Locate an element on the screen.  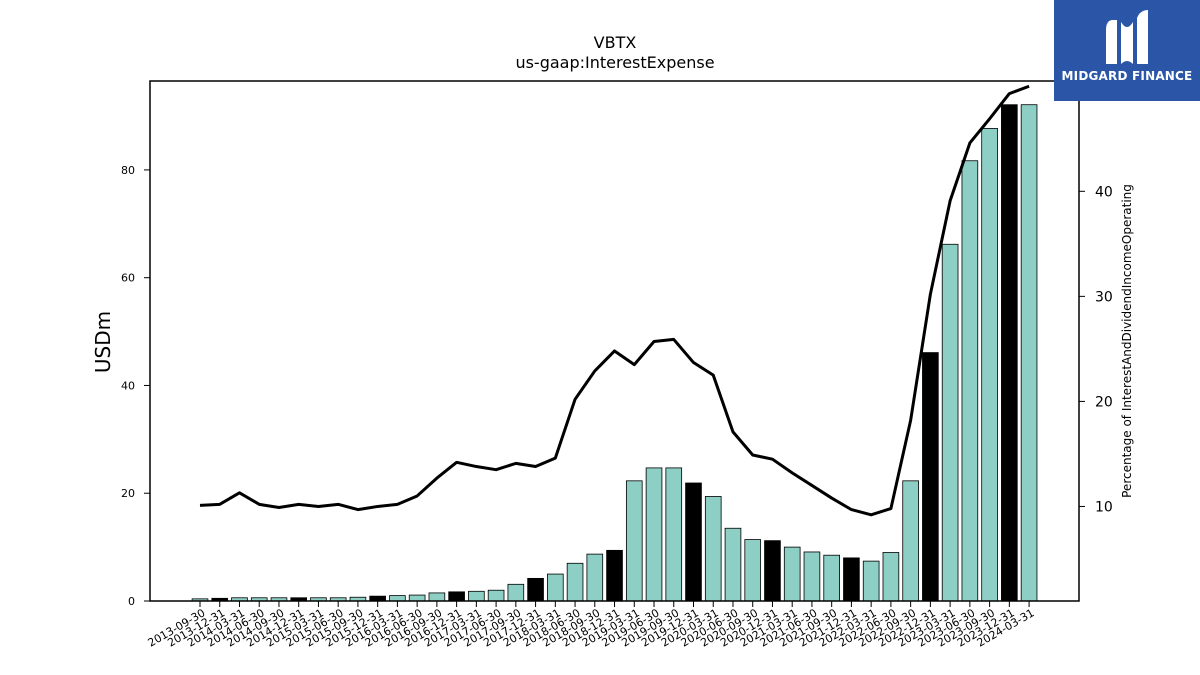
midgard-m-logo-icon is located at coordinates (1127, 37).